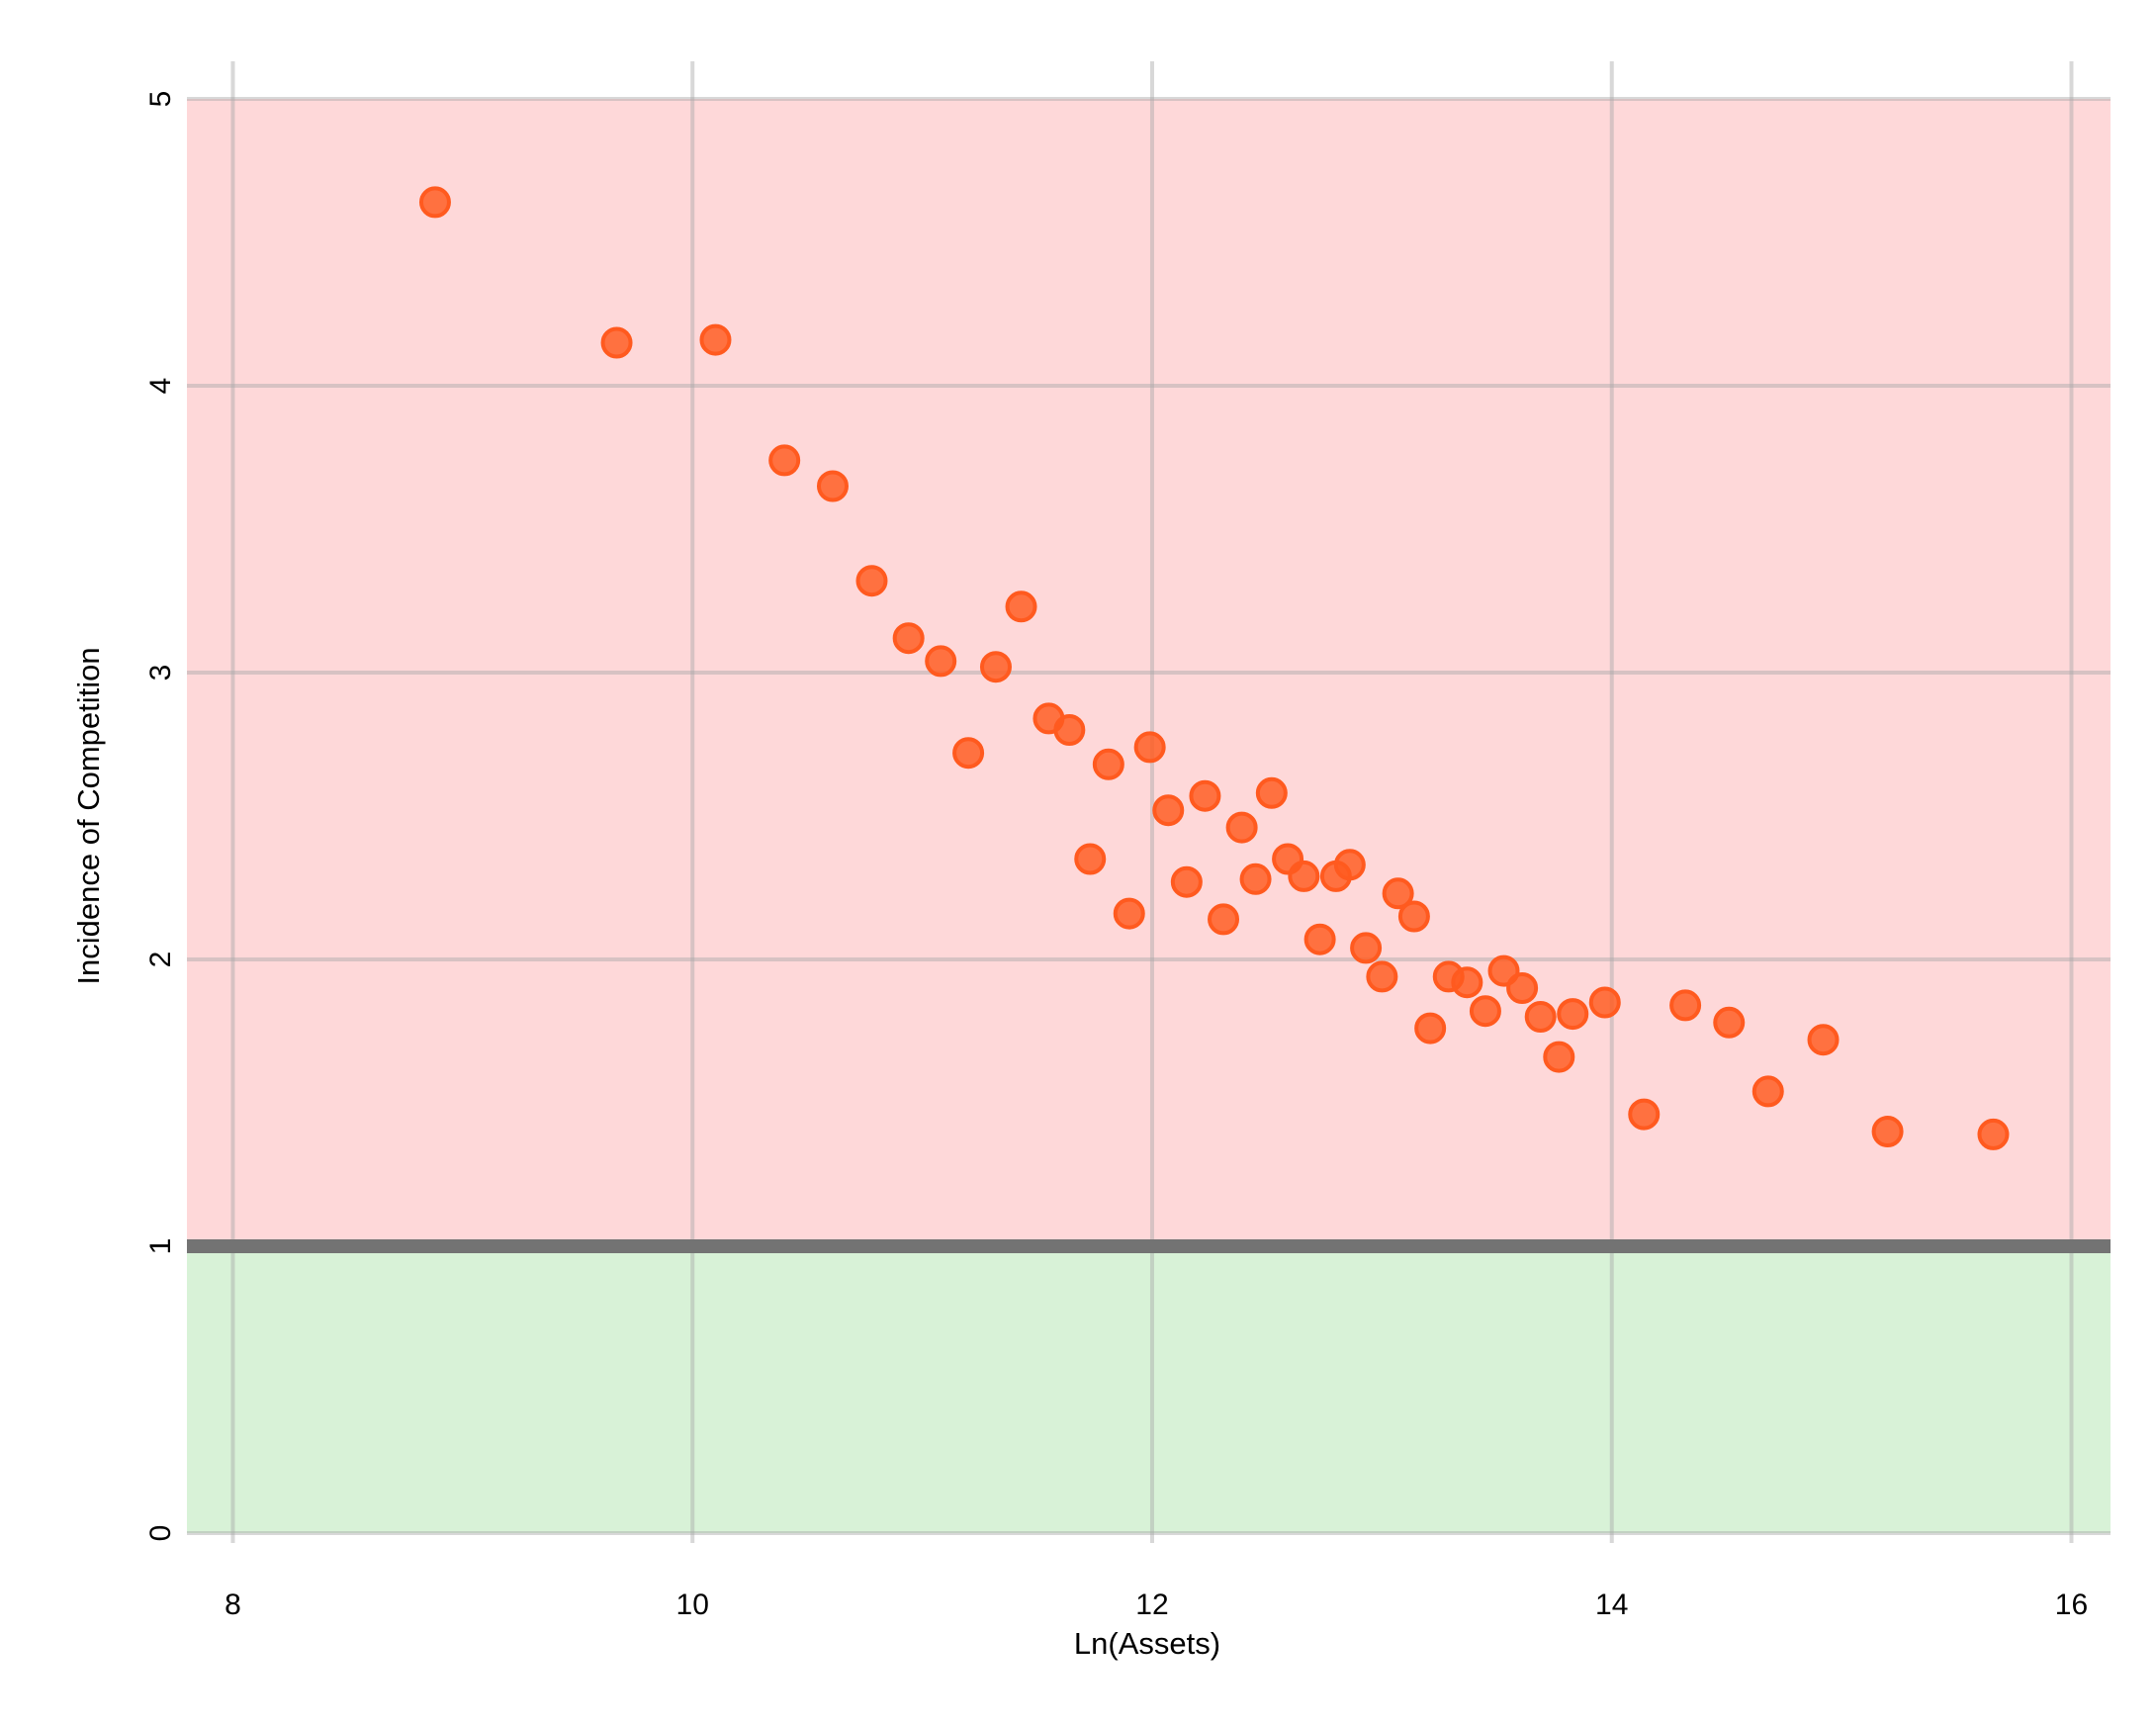 The width and height of the screenshot is (2156, 1725). Describe the element at coordinates (160, 816) in the screenshot. I see `y-axis-ticks: 0 1 2 3 4 5` at that location.